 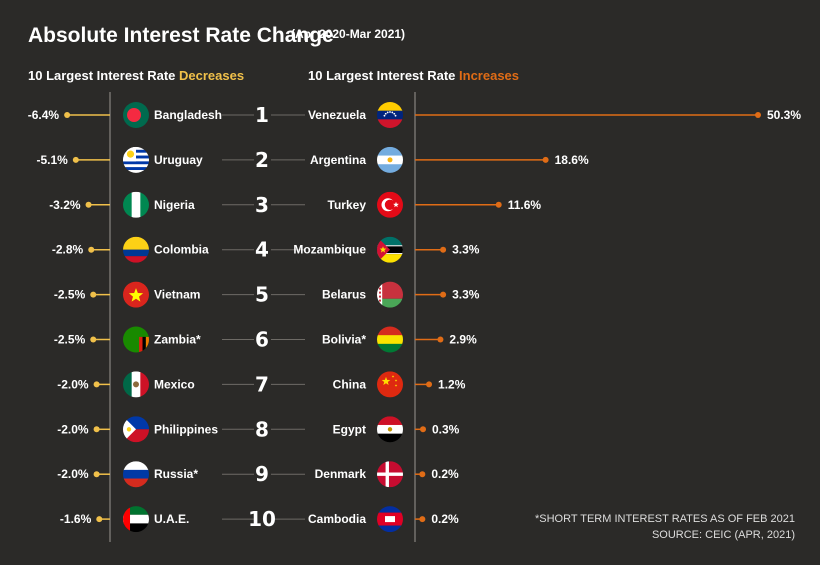 I want to click on decrease-value-label: -1.6%, so click(x=76, y=519).